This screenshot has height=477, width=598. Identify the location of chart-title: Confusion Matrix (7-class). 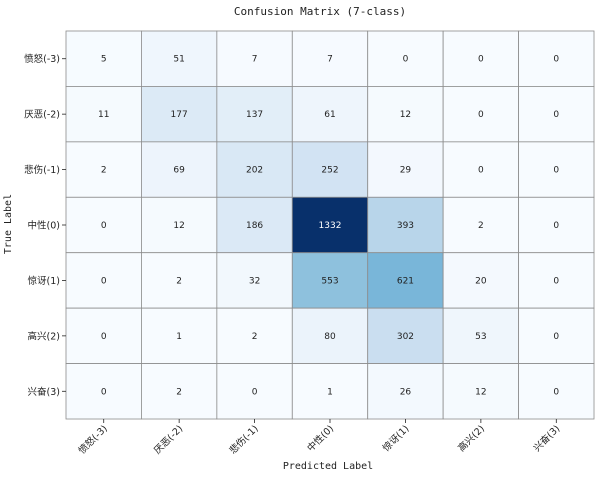
(320, 11).